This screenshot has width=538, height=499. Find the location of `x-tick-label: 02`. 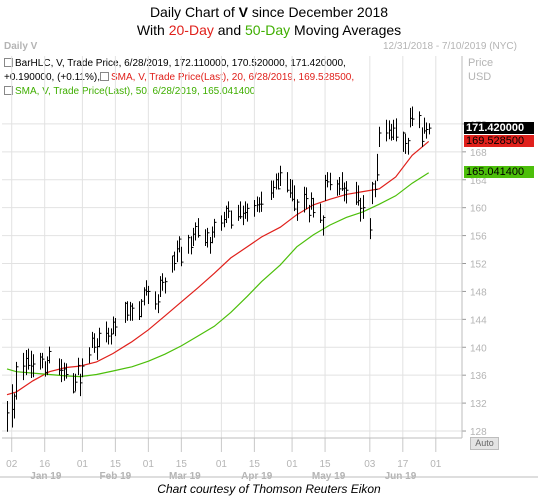

x-tick-label: 02 is located at coordinates (12, 464).